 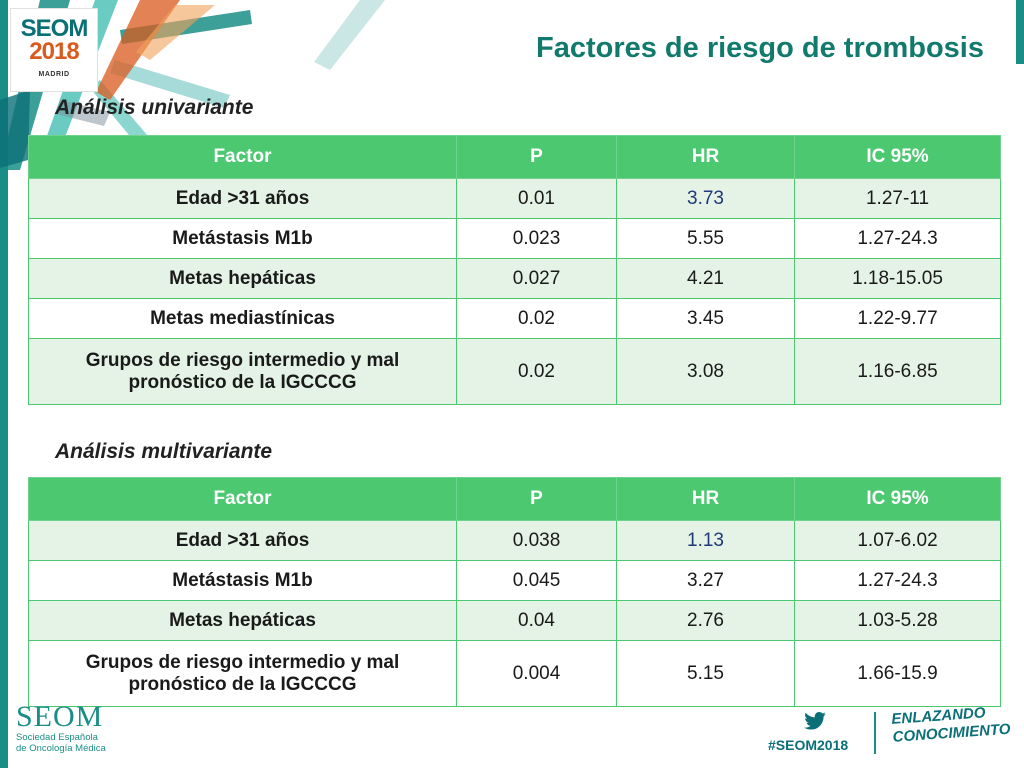 What do you see at coordinates (897, 318) in the screenshot?
I see `ic-cell: 1.22-9.77` at bounding box center [897, 318].